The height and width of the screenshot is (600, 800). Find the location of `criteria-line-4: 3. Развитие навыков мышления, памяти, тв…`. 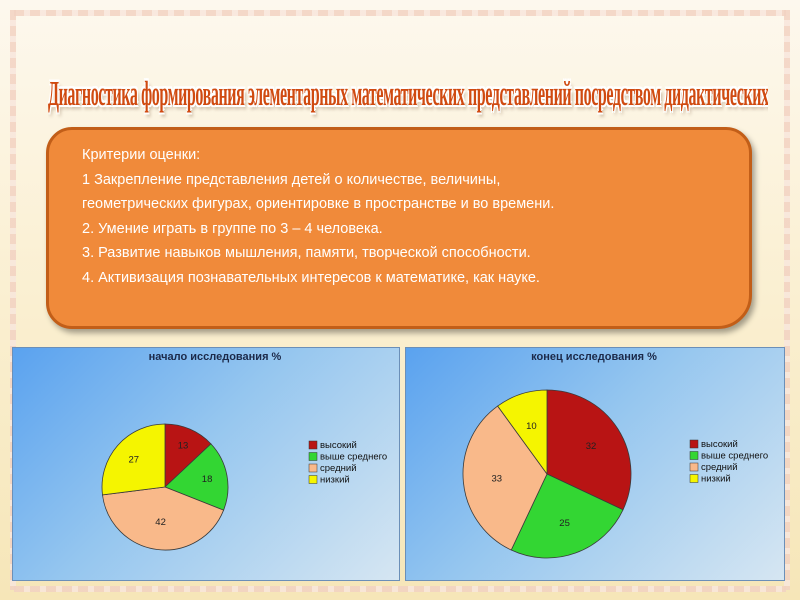

criteria-line-4: 3. Развитие навыков мышления, памяти, тв… is located at coordinates (306, 253).